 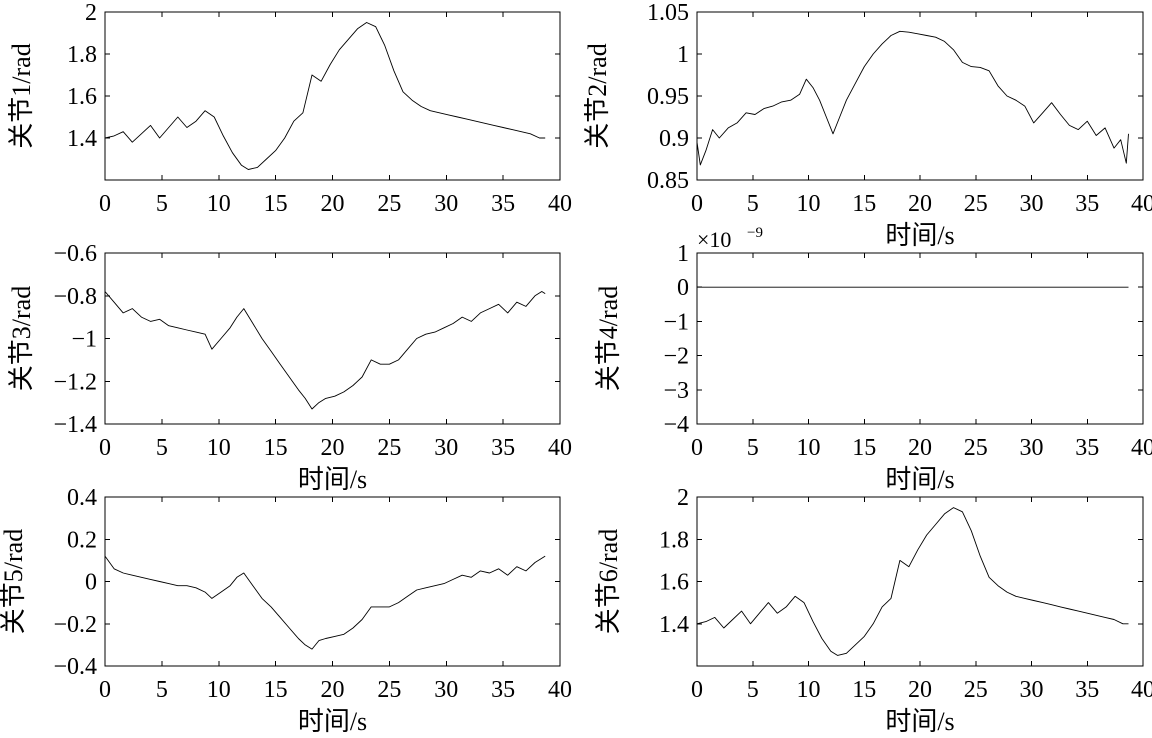 What do you see at coordinates (668, 181) in the screenshot?
I see `y-tick-label: 0.85` at bounding box center [668, 181].